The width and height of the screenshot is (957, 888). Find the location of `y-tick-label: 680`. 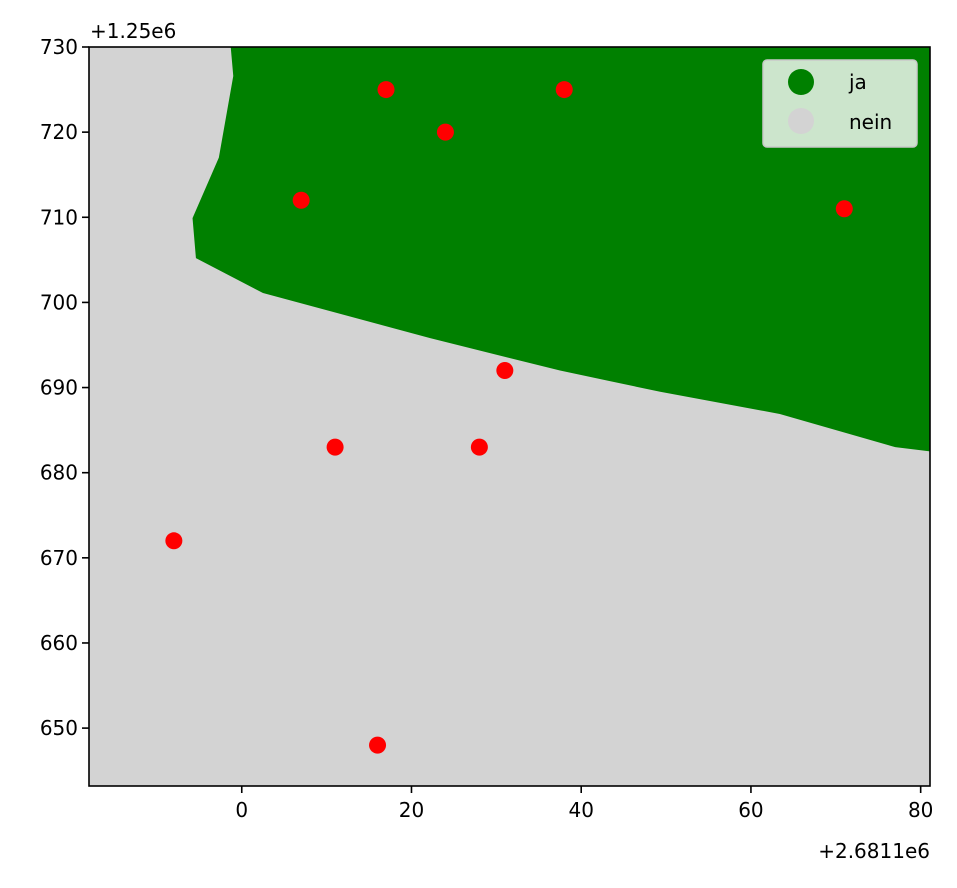

y-tick-label: 680 is located at coordinates (59, 473).